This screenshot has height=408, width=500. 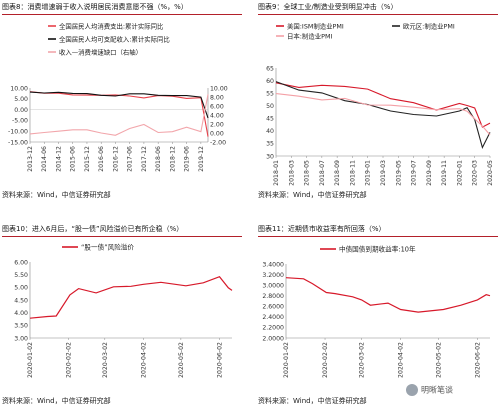 I want to click on x-tick-label: 2019-12, so click(x=201, y=159).